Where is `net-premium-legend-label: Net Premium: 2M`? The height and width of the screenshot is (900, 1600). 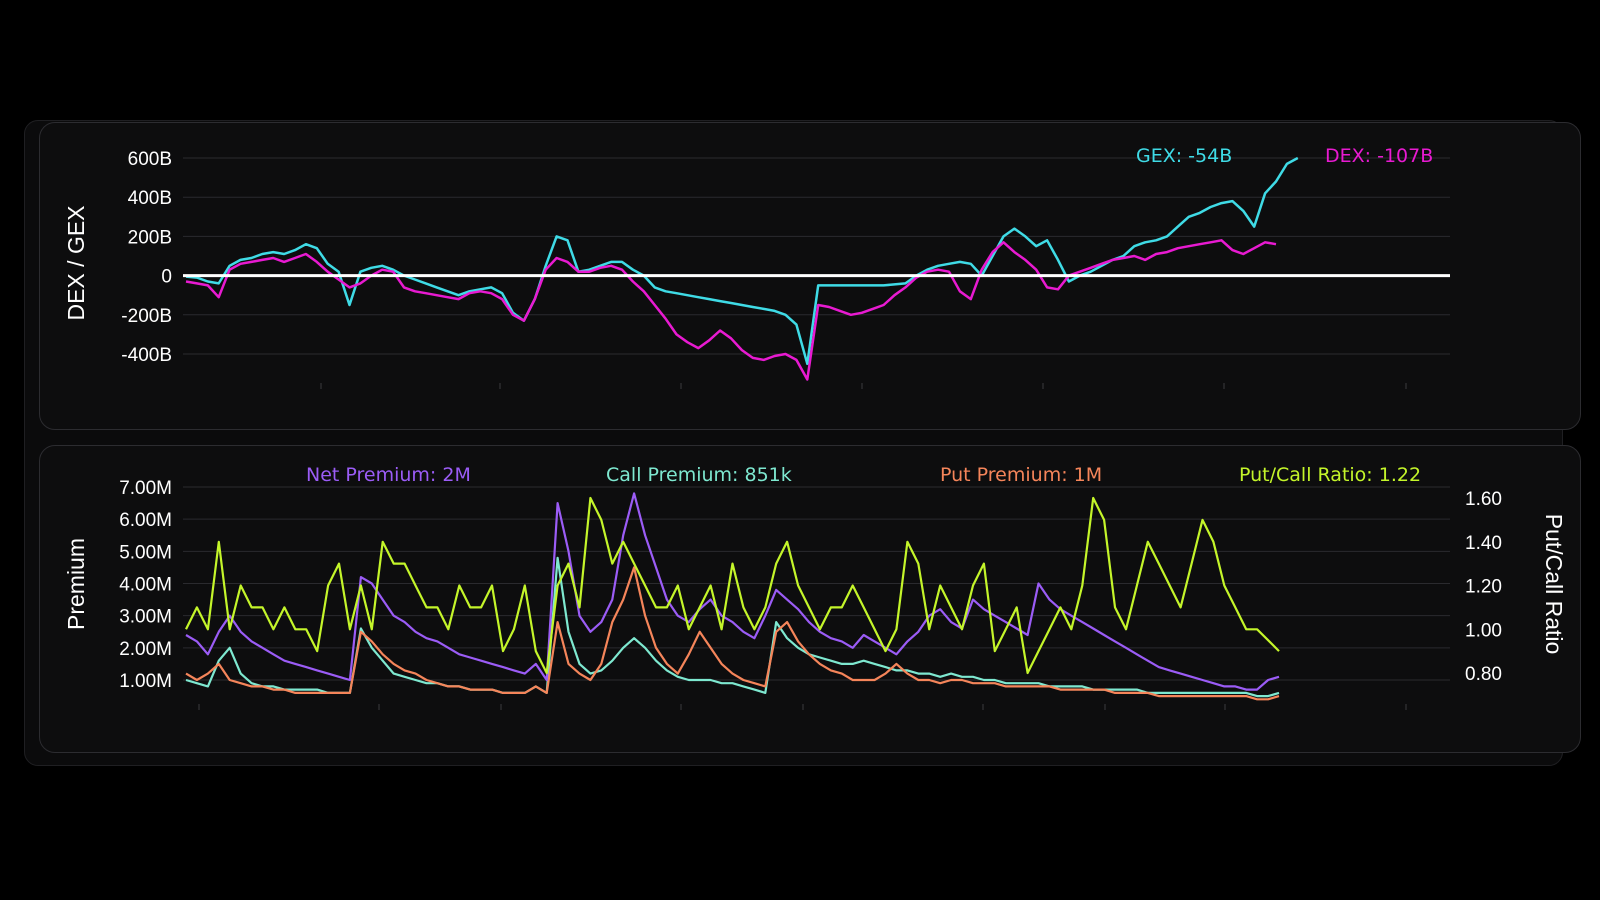
net-premium-legend-label: Net Premium: 2M is located at coordinates (388, 475).